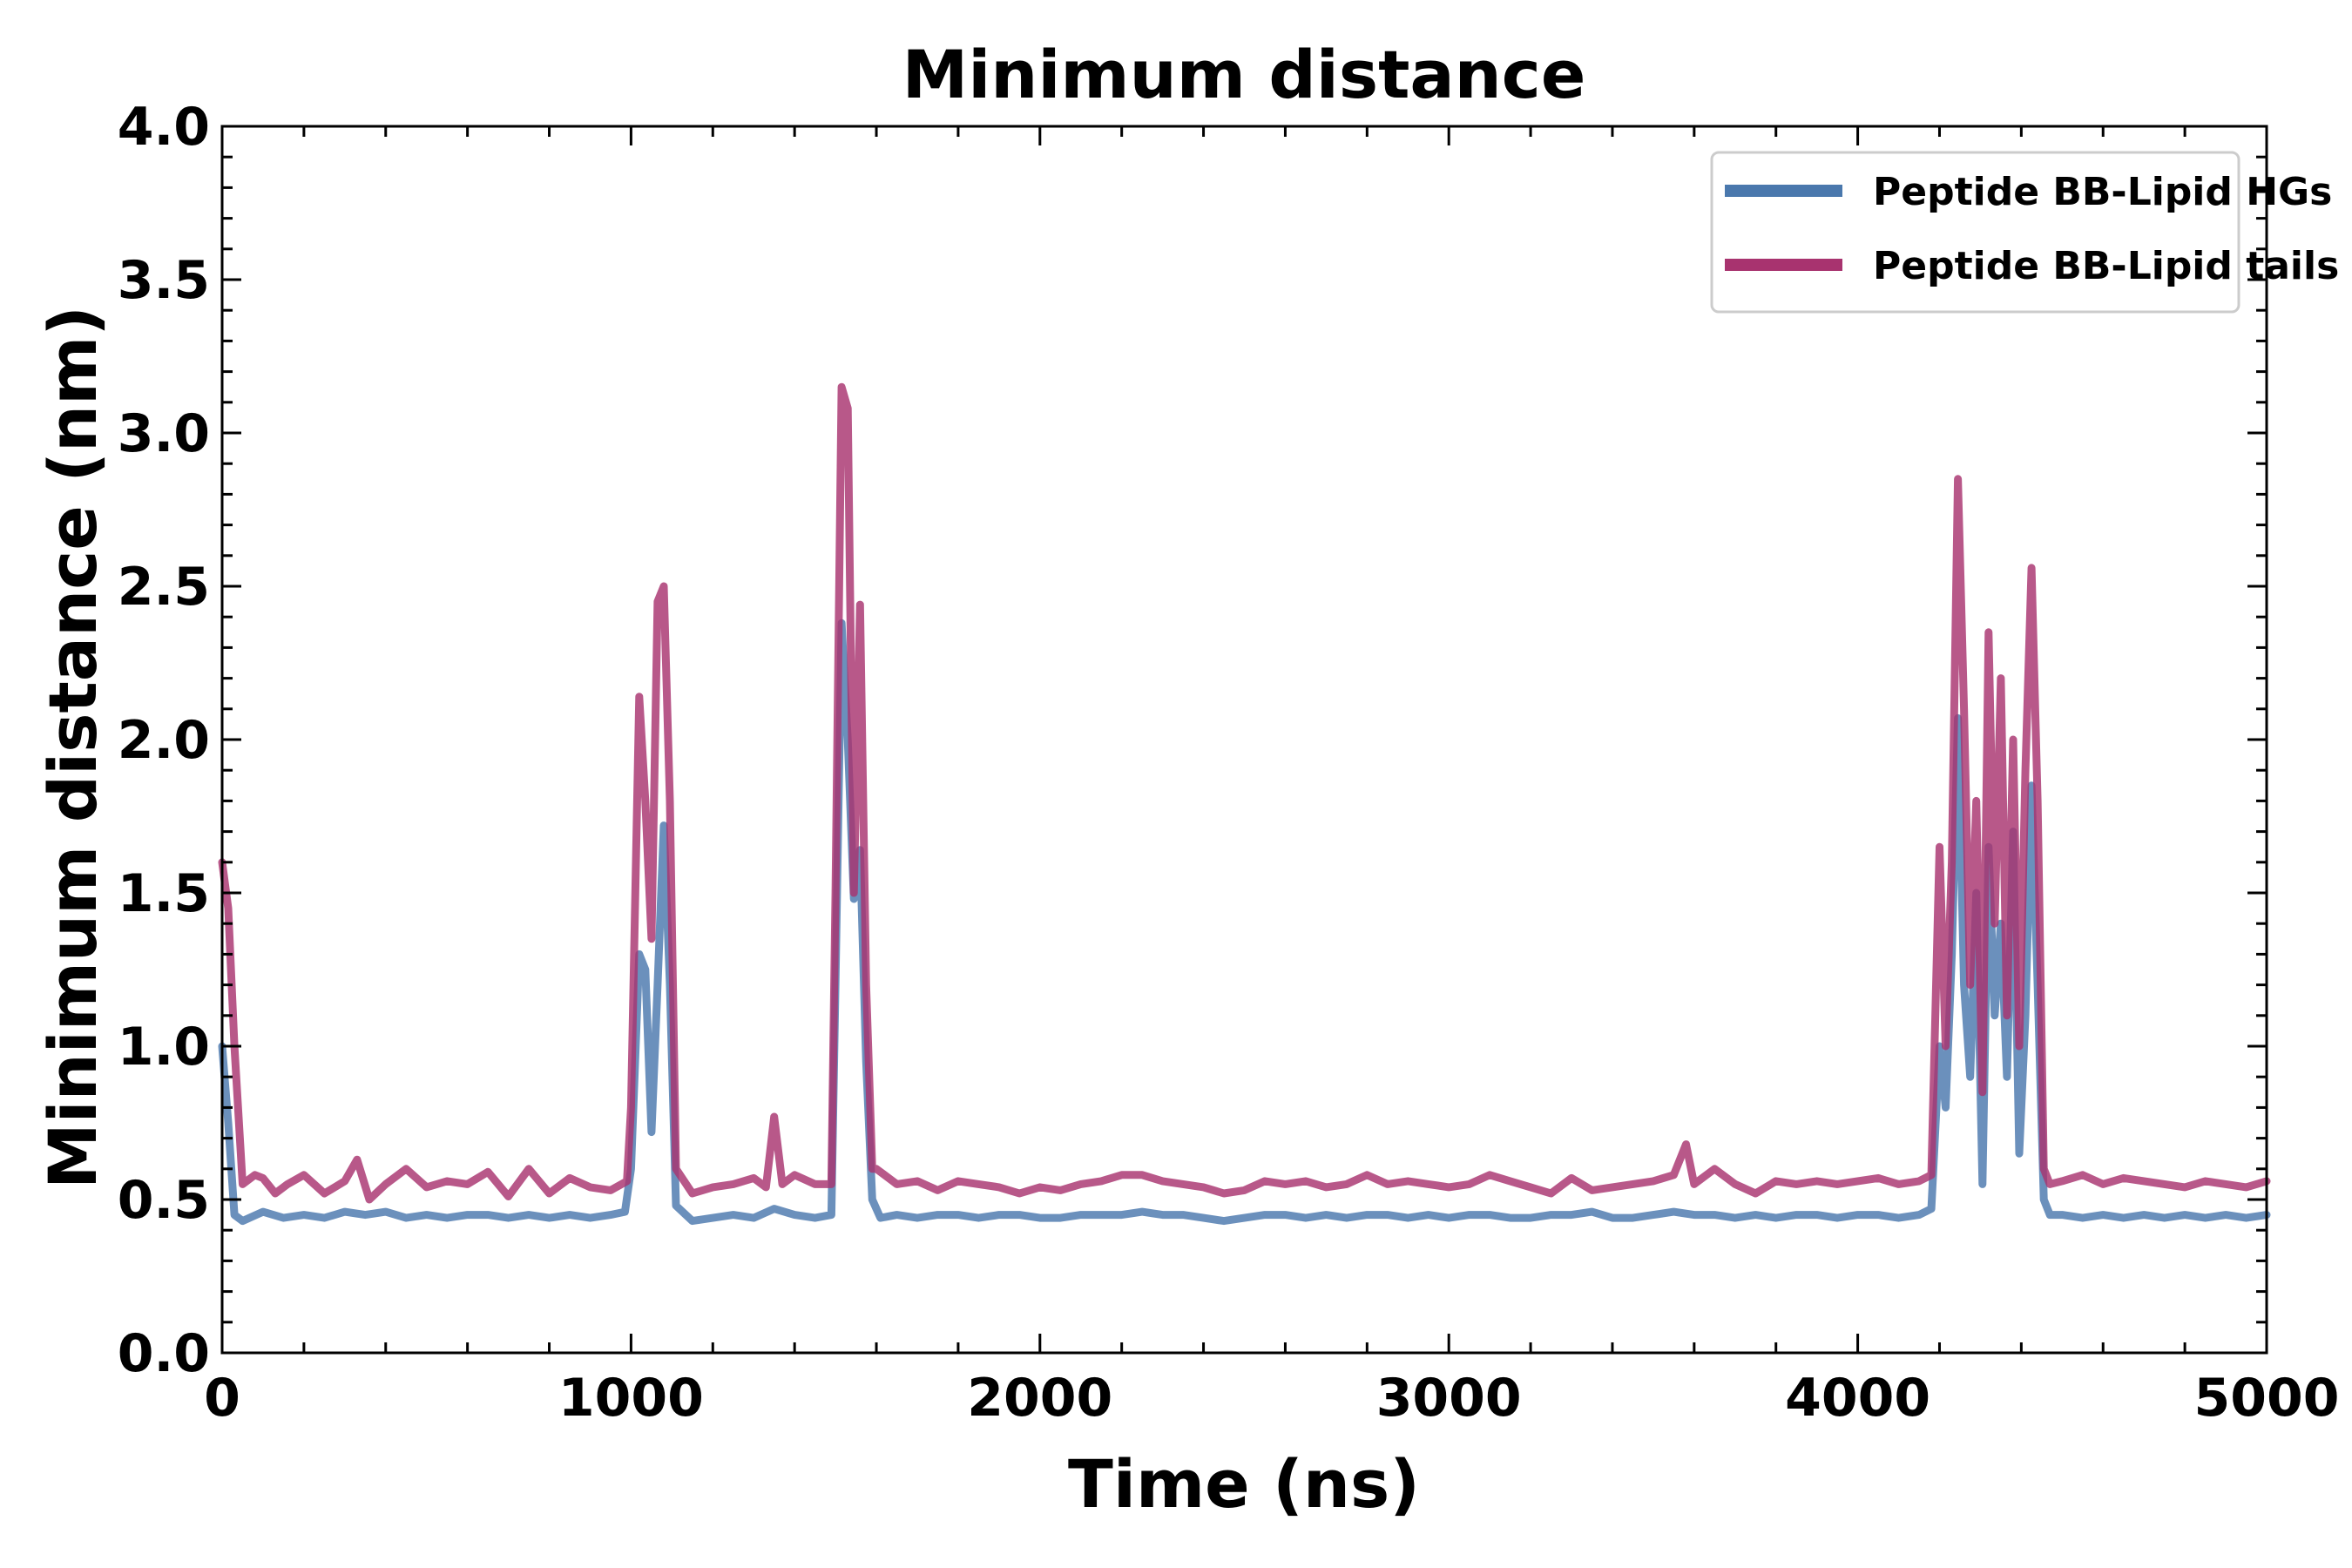 The height and width of the screenshot is (1568, 2352). I want to click on y-tick-label: 1.0, so click(164, 1047).